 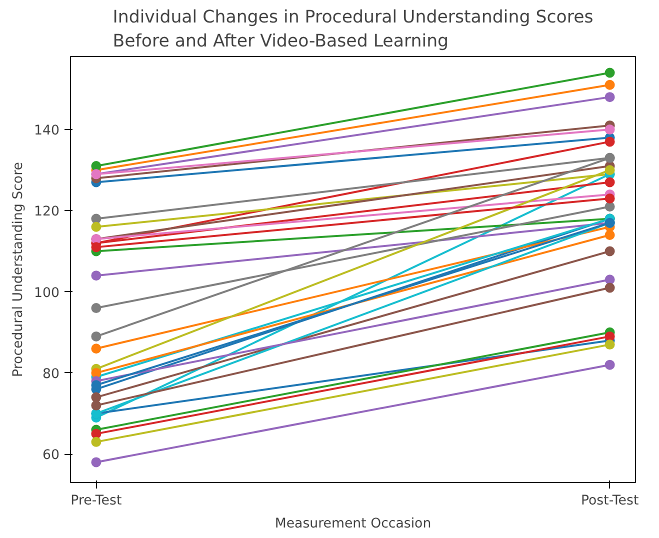 I want to click on x-axis-title: Measurement Occasion, so click(x=353, y=524).